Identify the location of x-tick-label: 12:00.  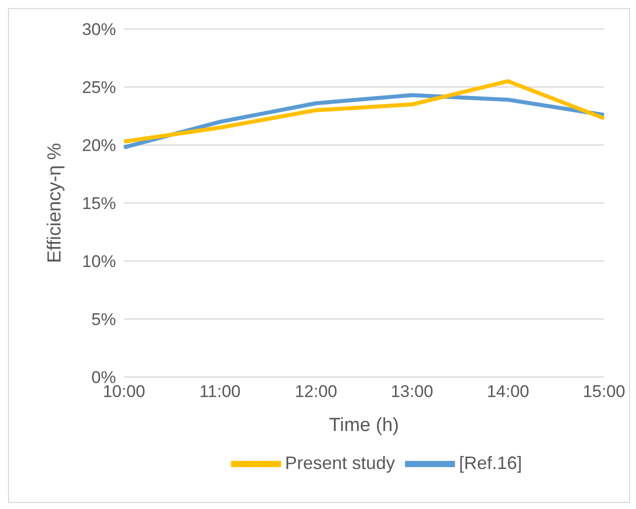
(316, 392).